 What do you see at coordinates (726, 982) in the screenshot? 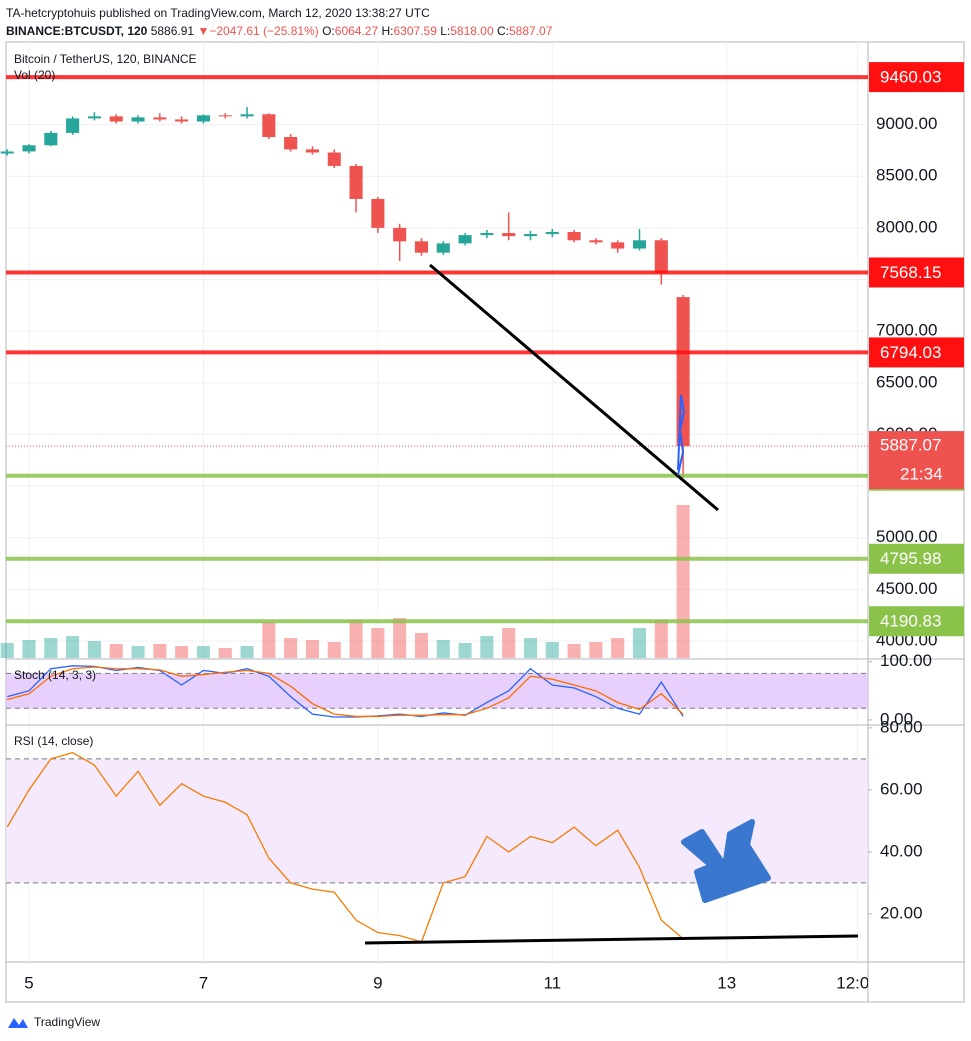
I see `x-tick-label: 13` at bounding box center [726, 982].